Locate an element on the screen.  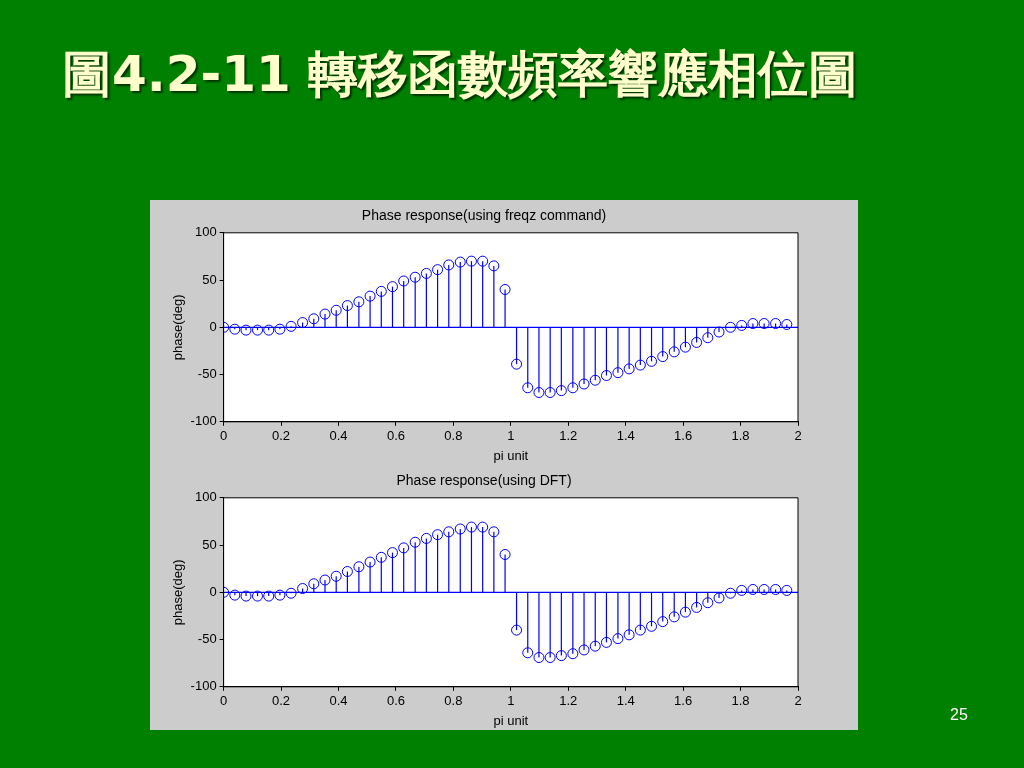
y-axis-title: phase(deg) is located at coordinates (178, 592).